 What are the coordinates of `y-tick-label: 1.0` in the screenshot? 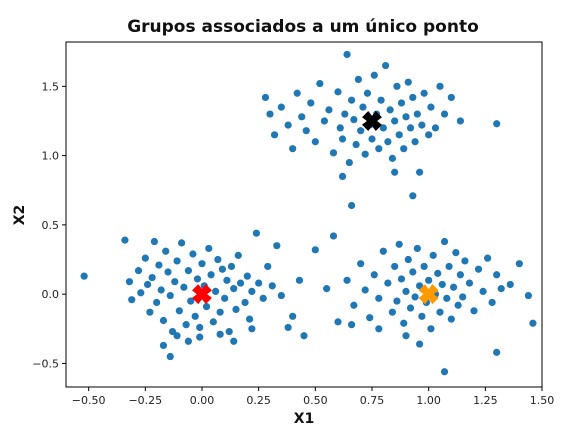 It's located at (51, 156).